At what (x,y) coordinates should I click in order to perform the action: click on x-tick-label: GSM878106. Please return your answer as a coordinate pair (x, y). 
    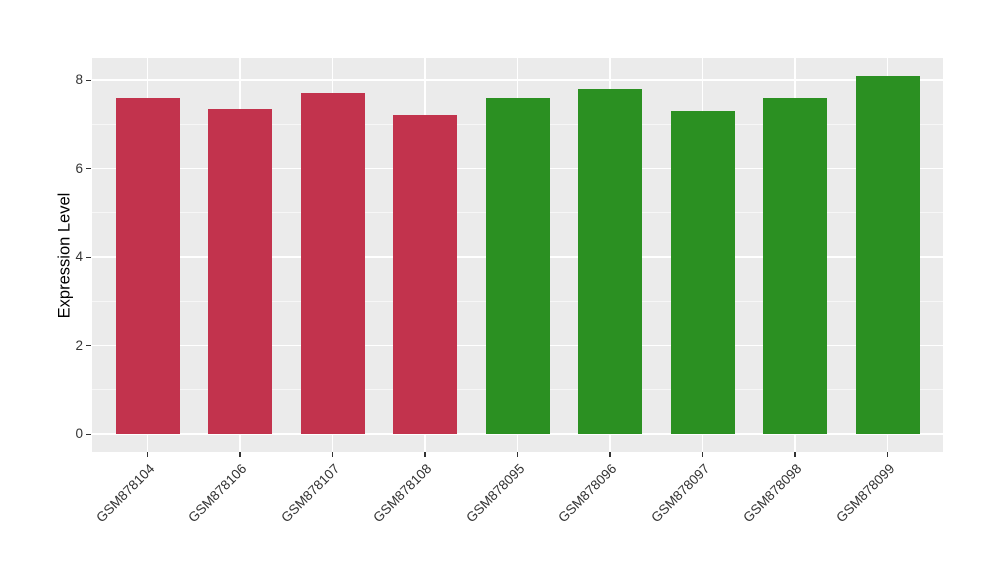
    Looking at the image, I should click on (217, 493).